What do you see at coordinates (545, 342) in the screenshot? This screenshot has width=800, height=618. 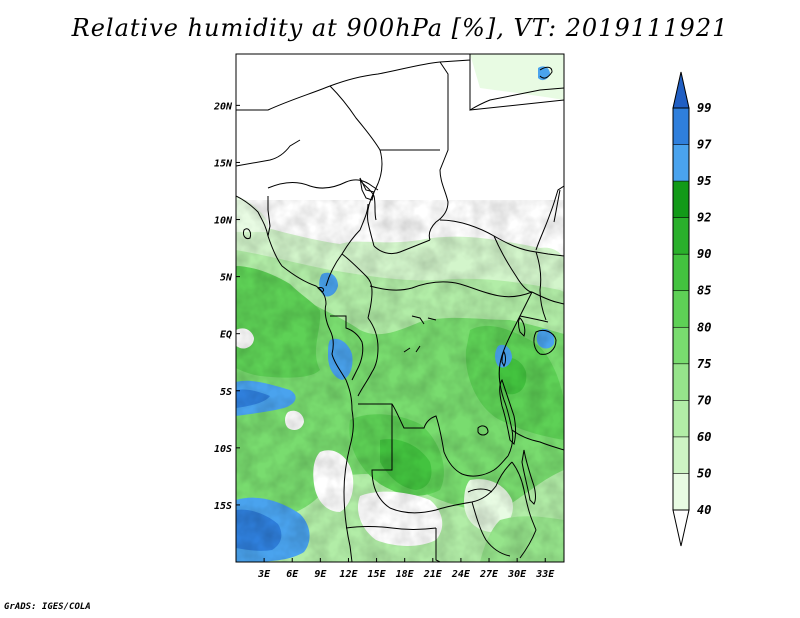 I see `lake-victoria` at bounding box center [545, 342].